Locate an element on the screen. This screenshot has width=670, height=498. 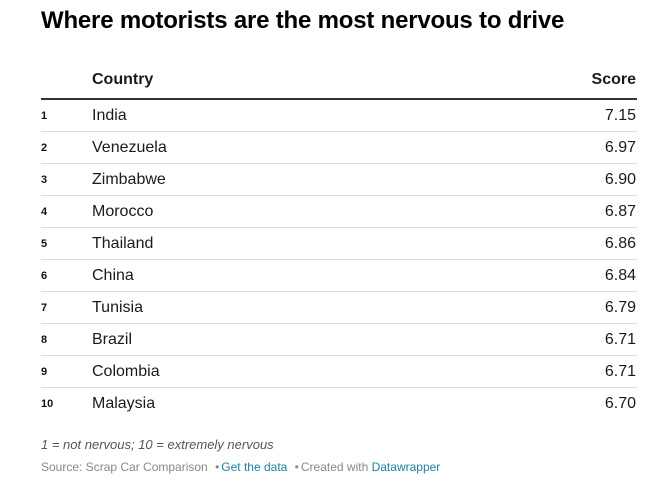
table-row: 2 Venezuela 6.97 is located at coordinates (339, 147).